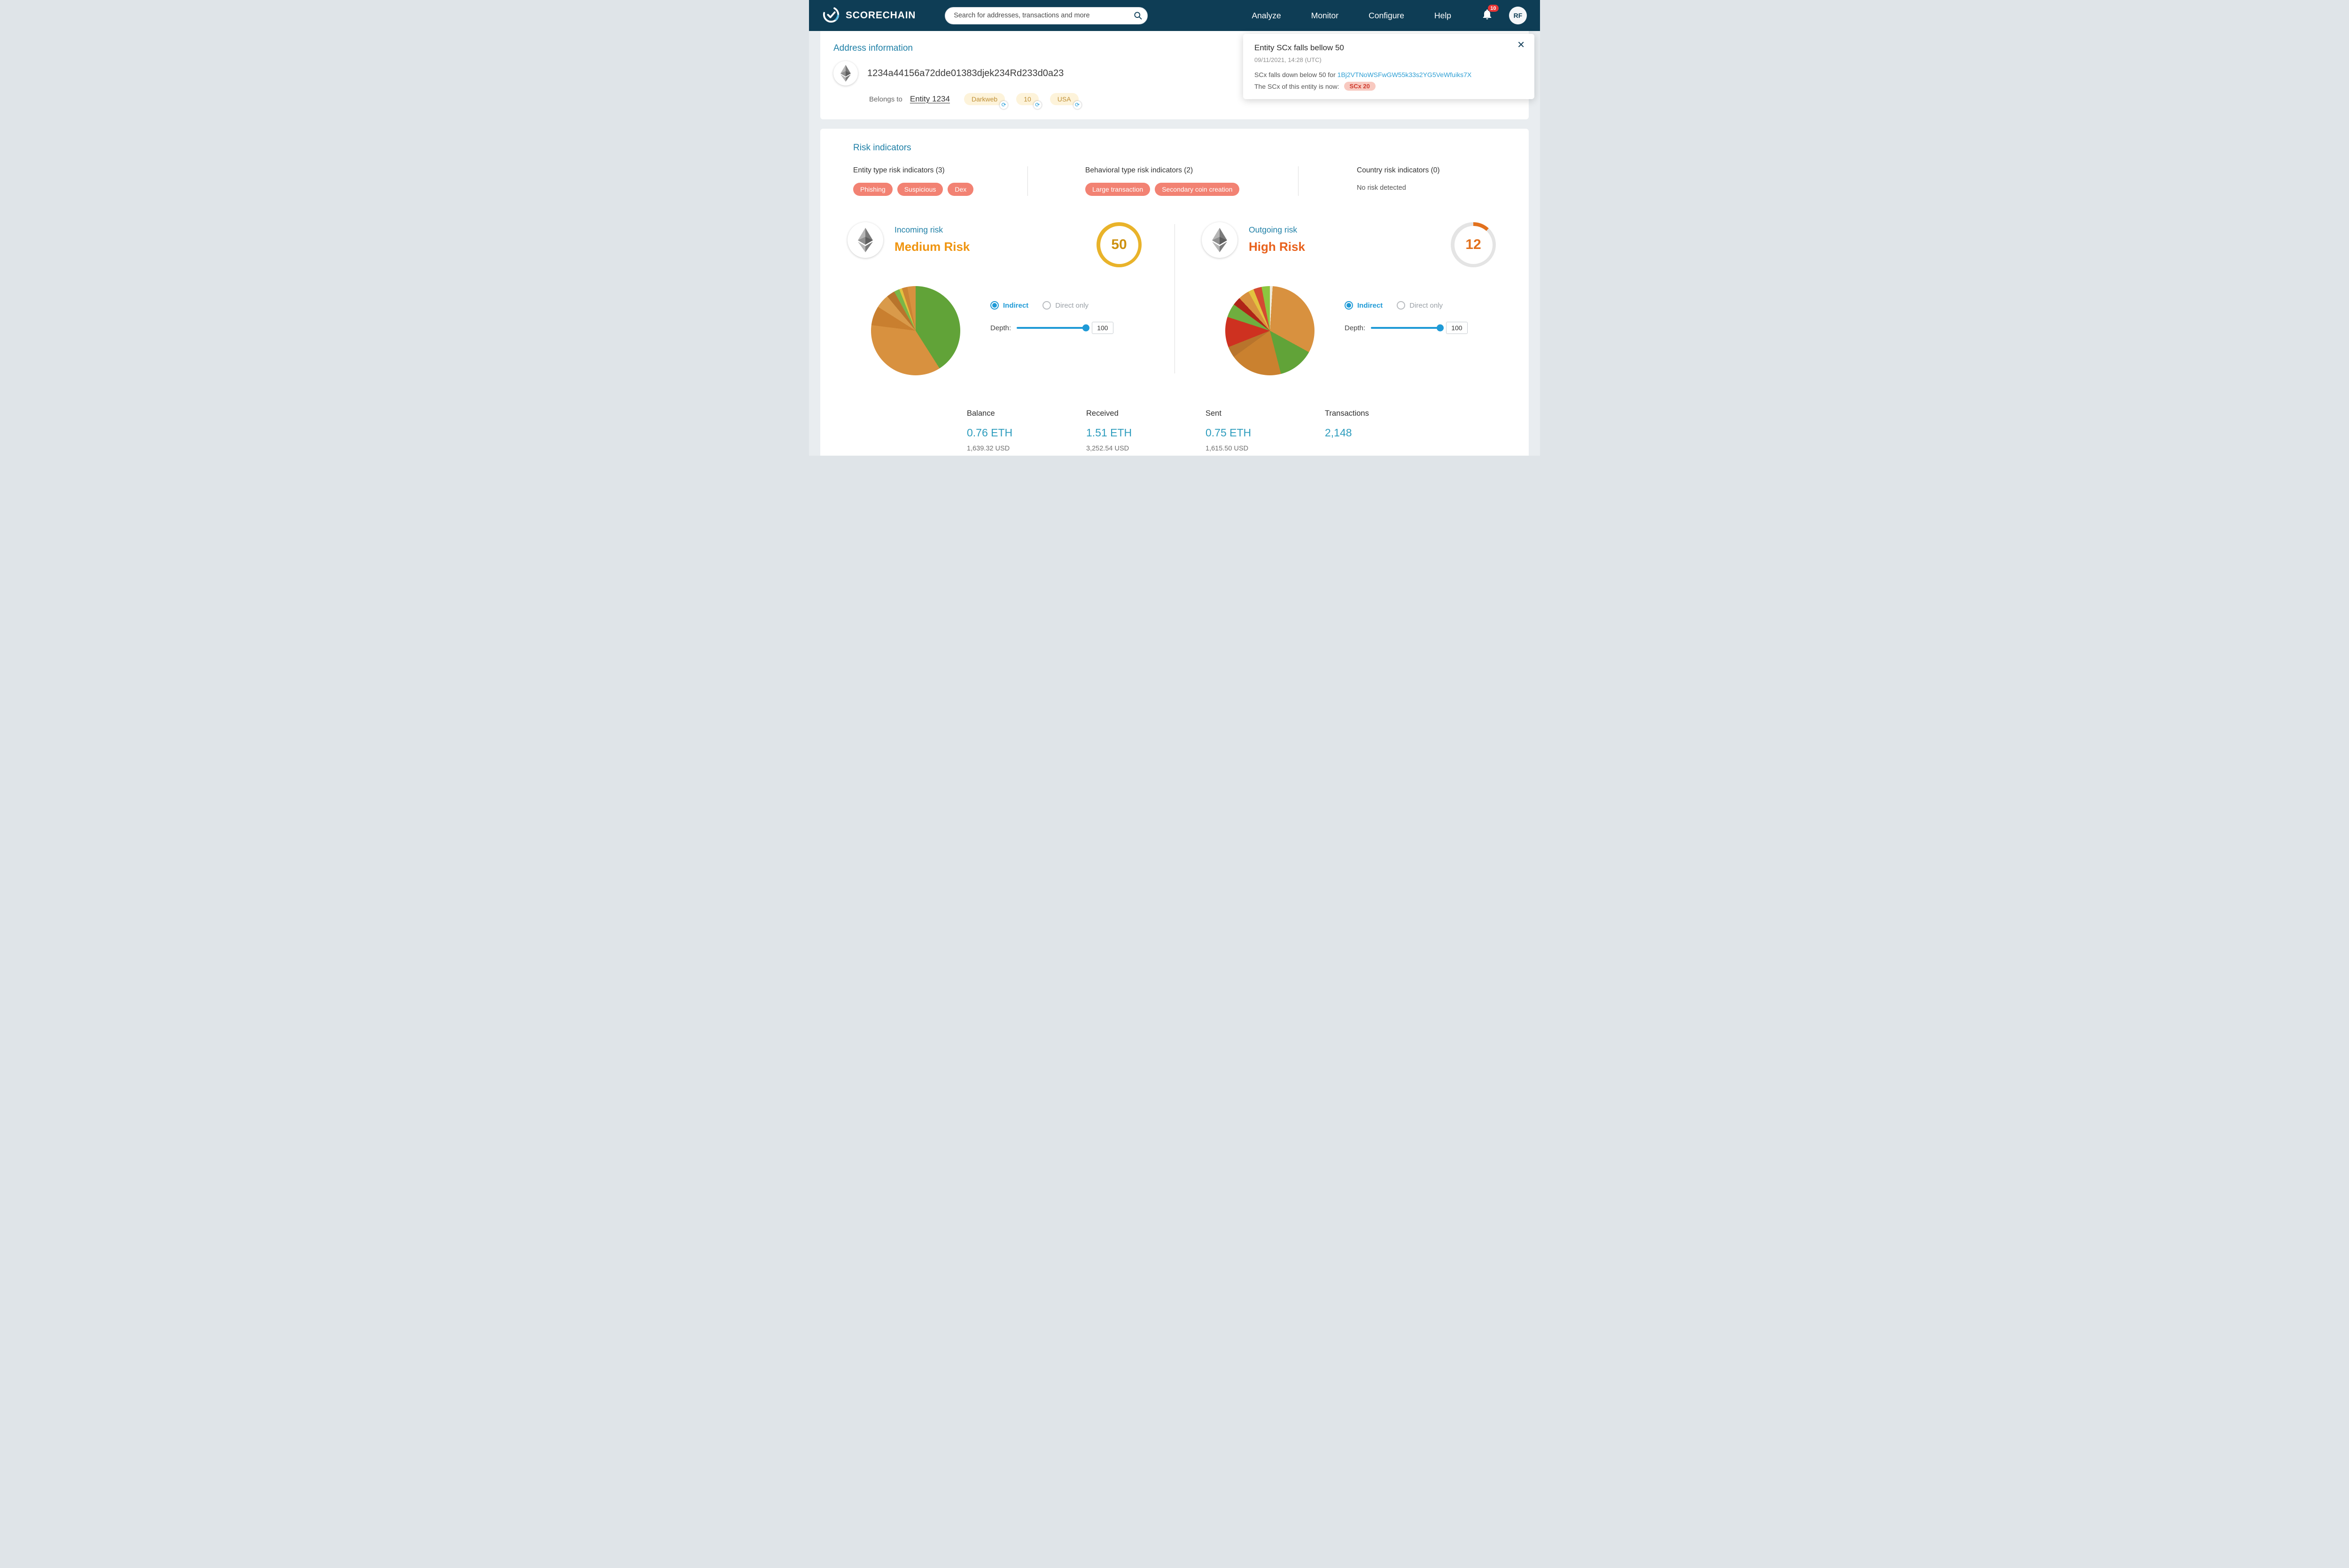 The width and height of the screenshot is (2349, 1568). Describe the element at coordinates (1442, 15) in the screenshot. I see `nav-help: Help` at that location.